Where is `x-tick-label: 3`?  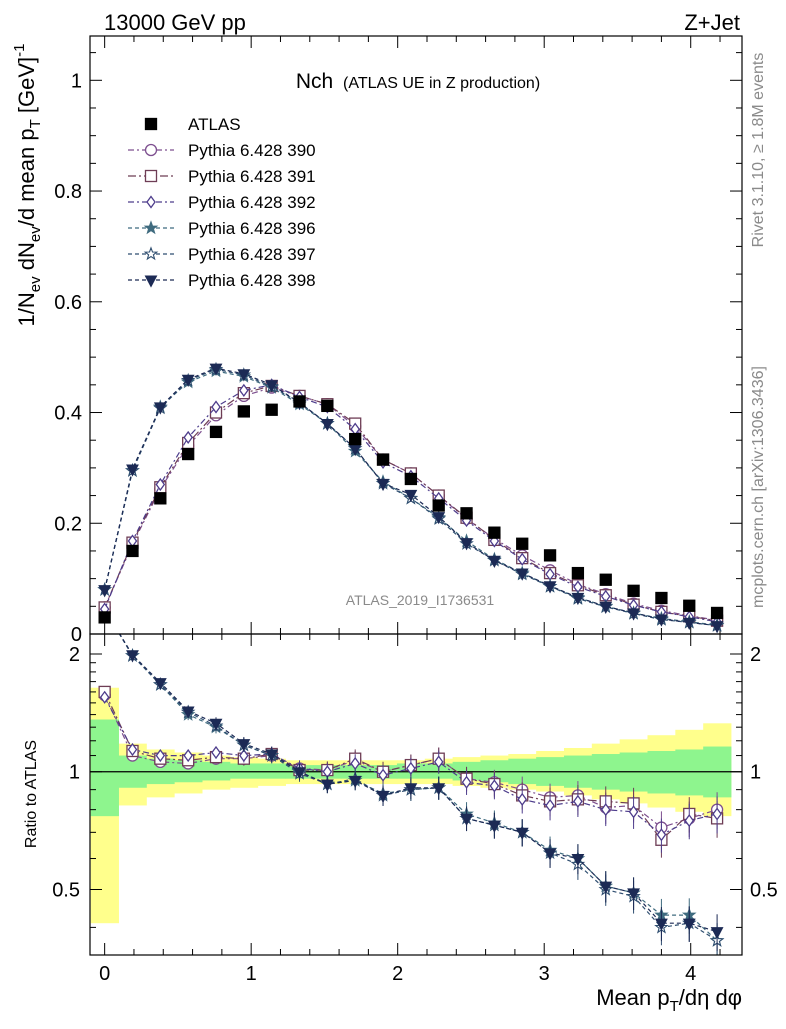 x-tick-label: 3 is located at coordinates (544, 974).